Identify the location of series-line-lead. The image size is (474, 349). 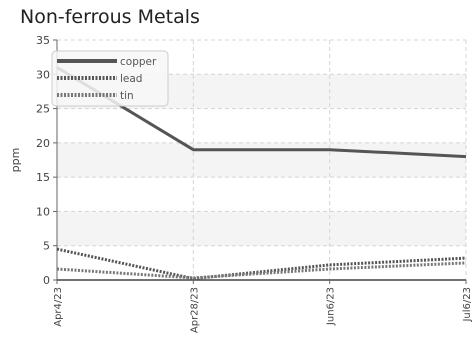
(261, 264).